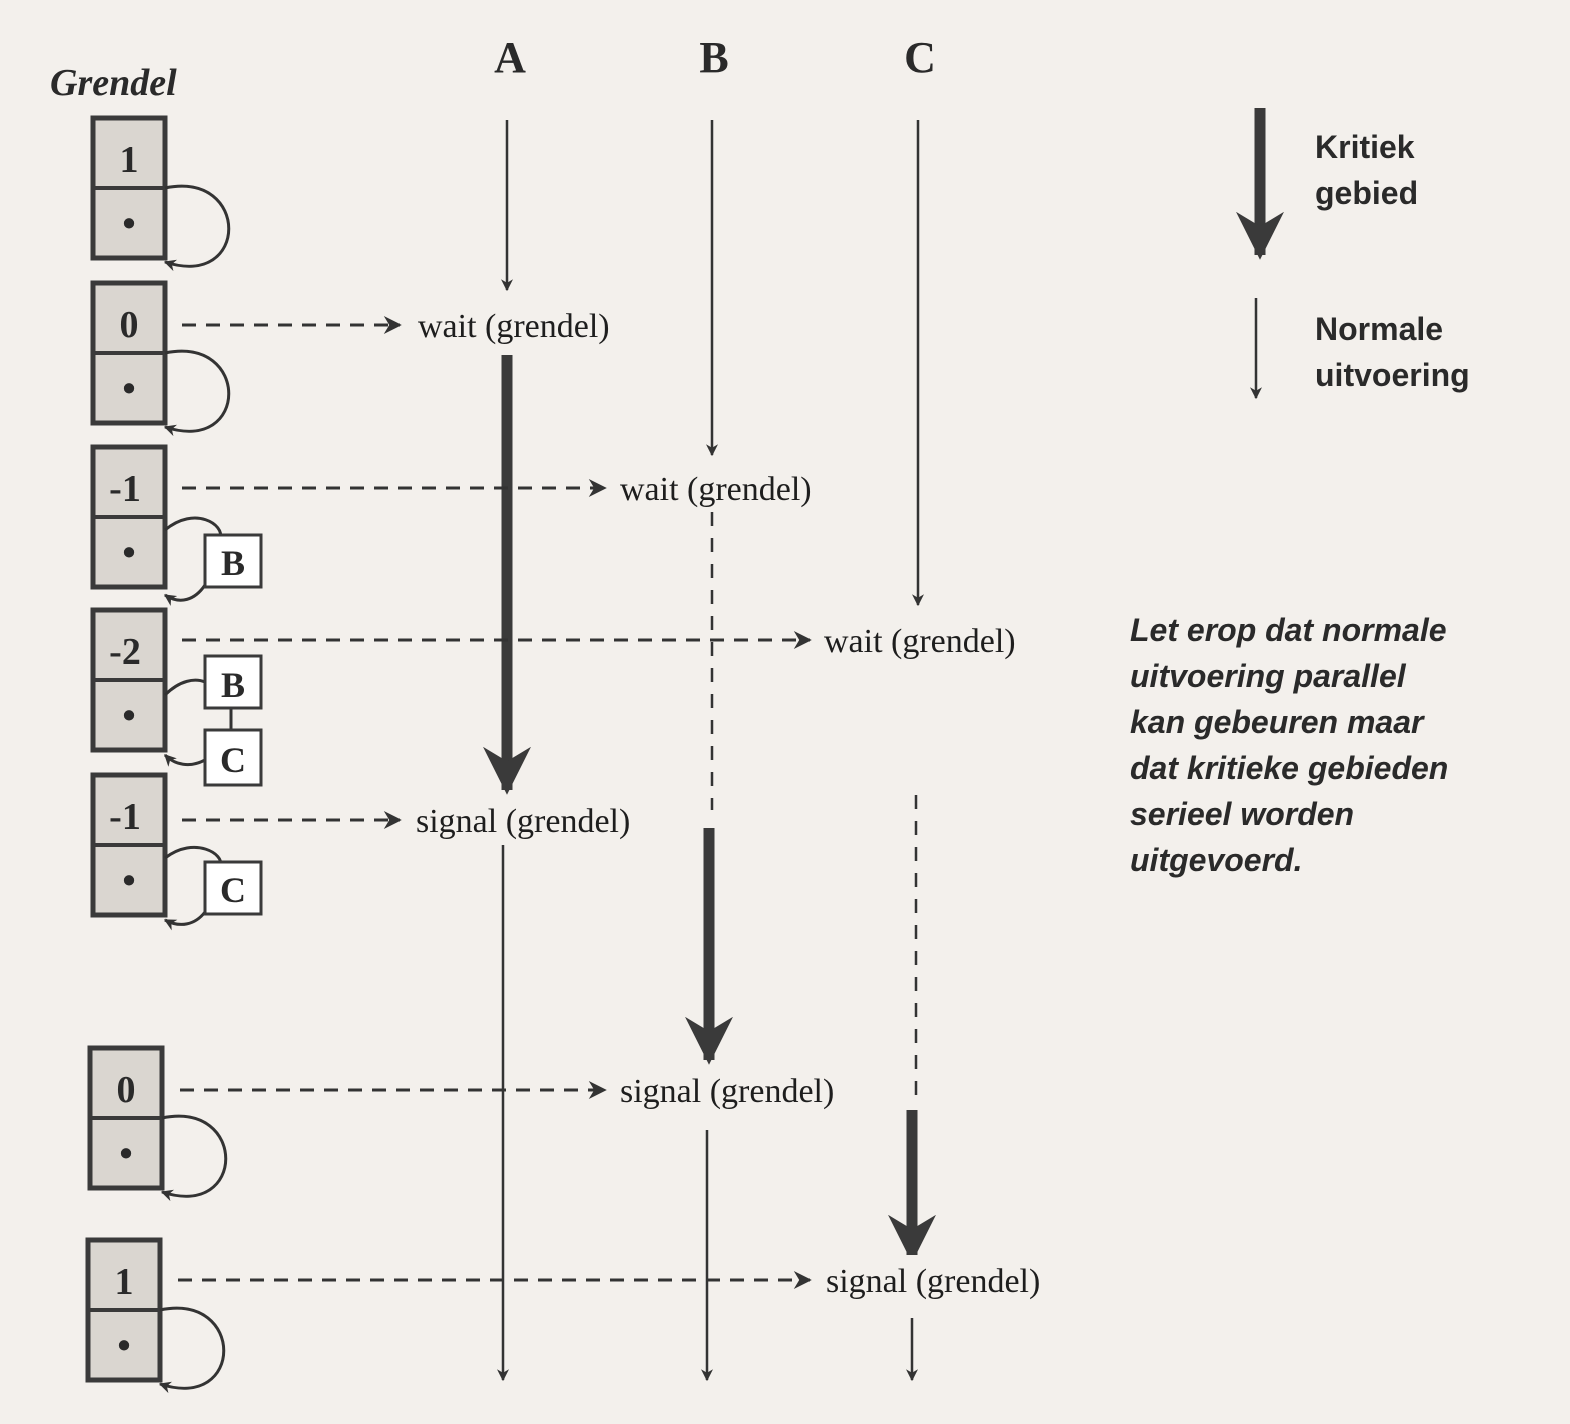  Describe the element at coordinates (933, 1281) in the screenshot. I see `op-signal-c: signal (grendel)` at that location.